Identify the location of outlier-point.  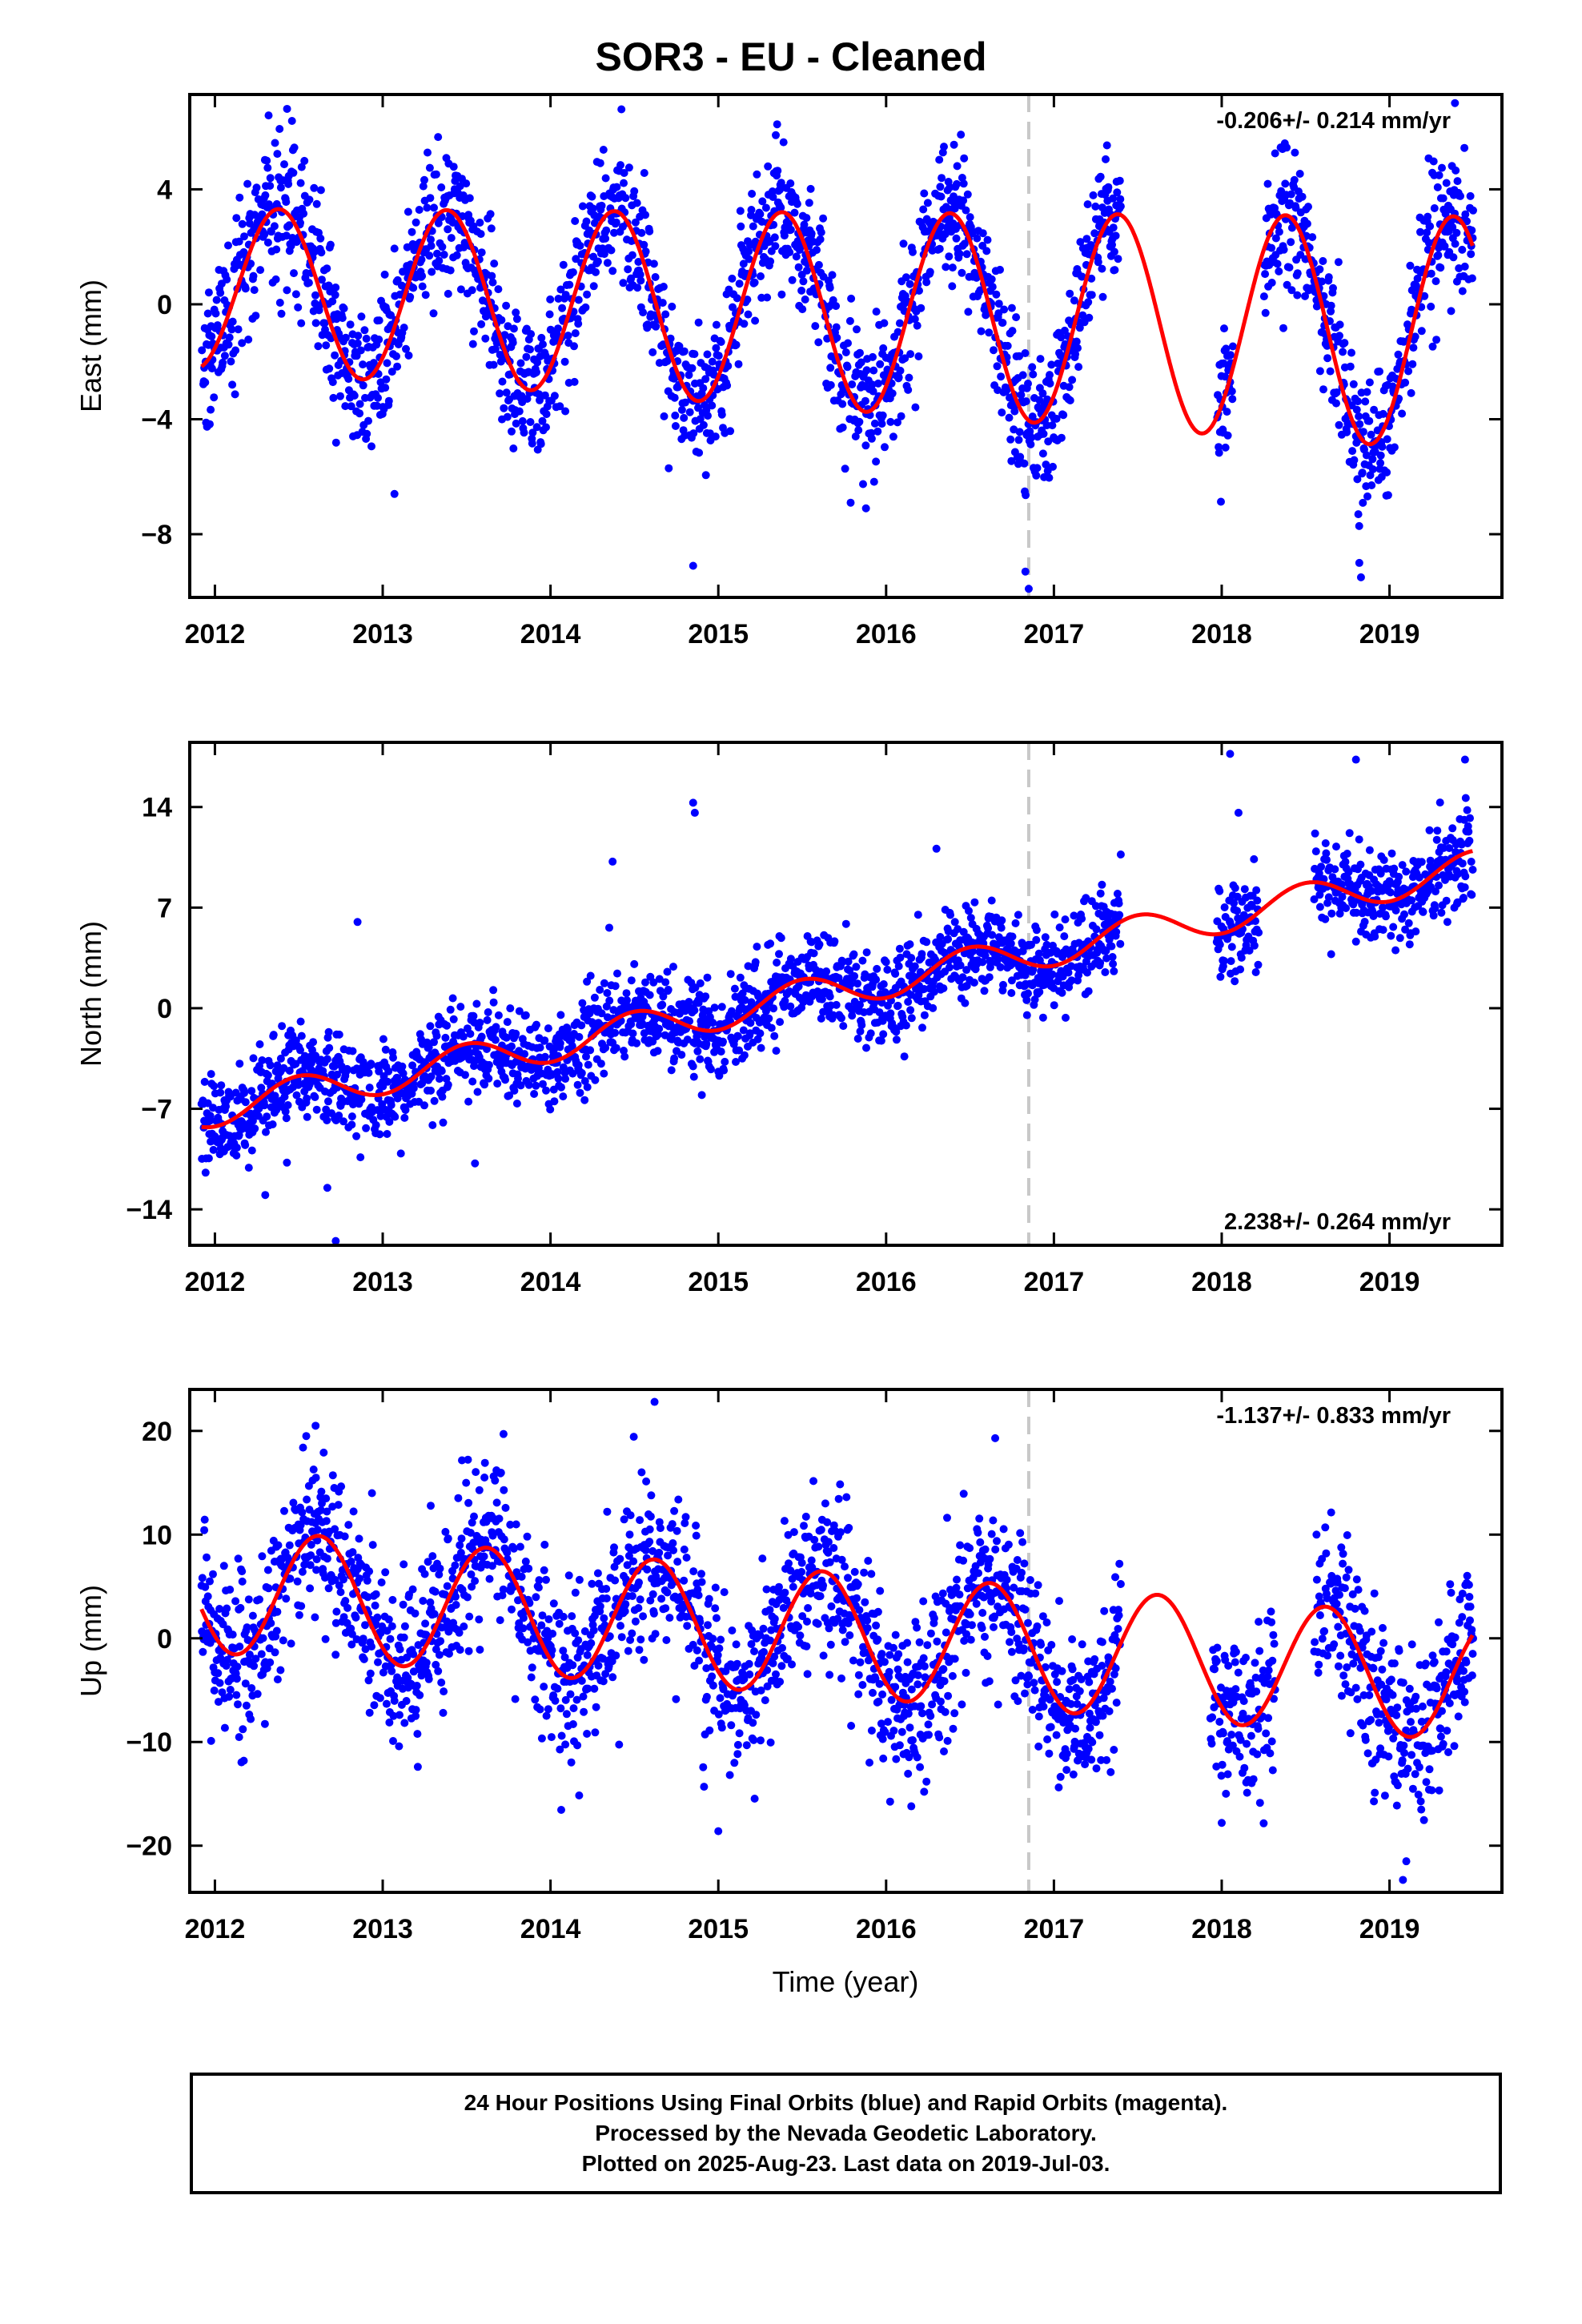
(936, 848).